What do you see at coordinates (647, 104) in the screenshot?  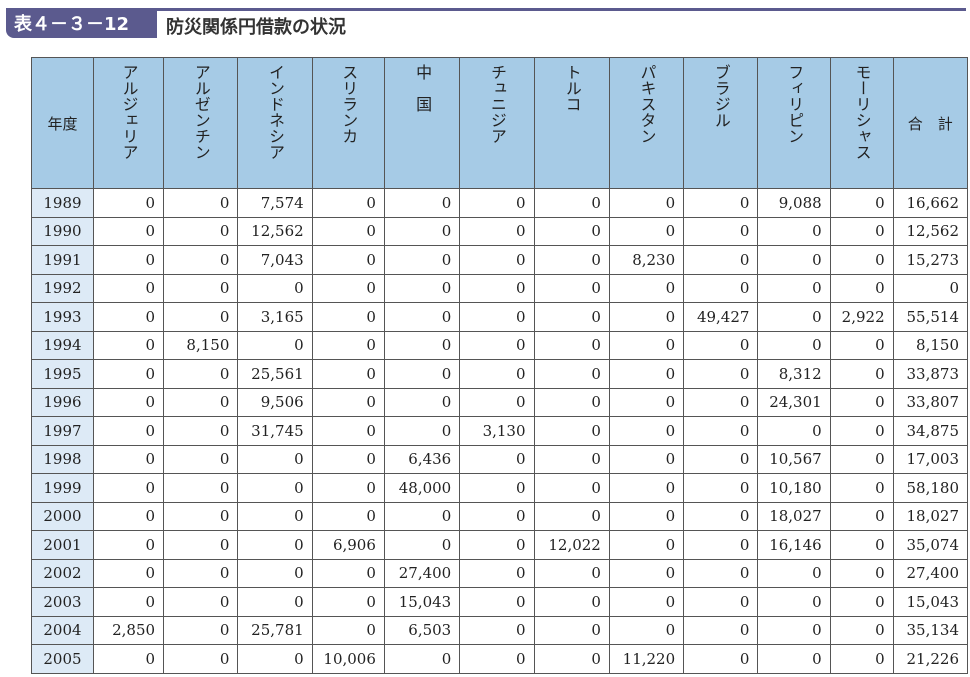 I see `country-header-label: パキスタン` at bounding box center [647, 104].